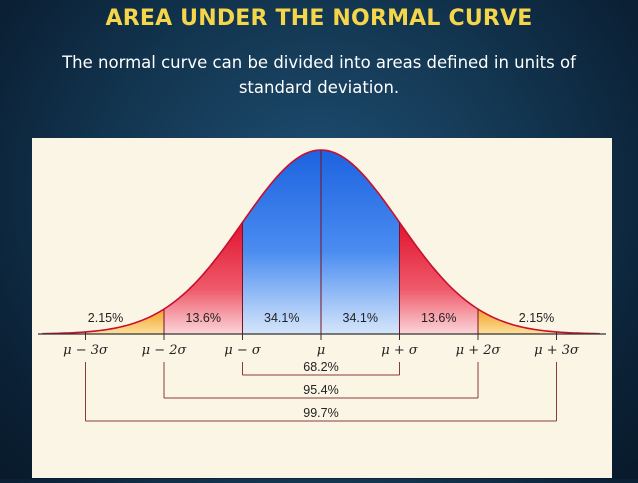  What do you see at coordinates (320, 413) in the screenshot?
I see `bracket-label-3: 99.7%` at bounding box center [320, 413].